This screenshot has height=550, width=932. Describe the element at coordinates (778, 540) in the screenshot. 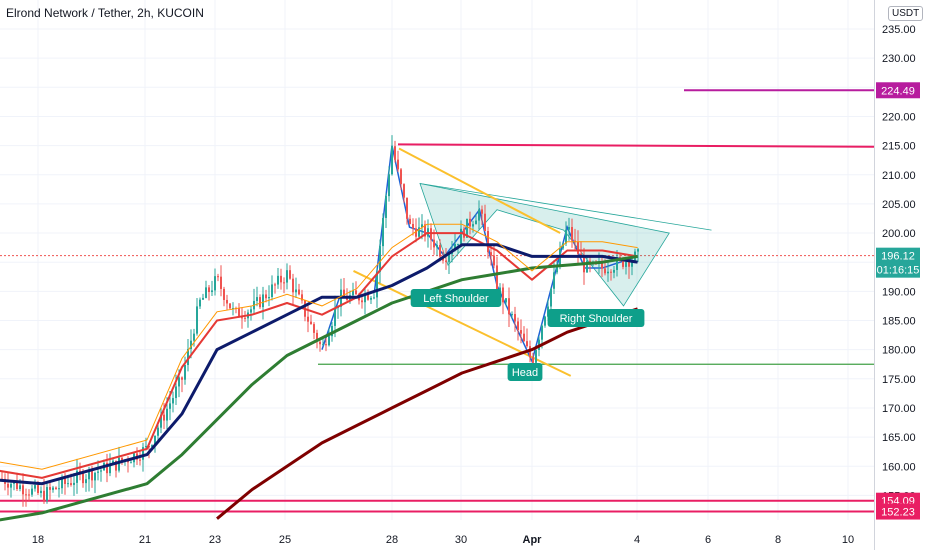

I see `time-tick-label: 8` at that location.